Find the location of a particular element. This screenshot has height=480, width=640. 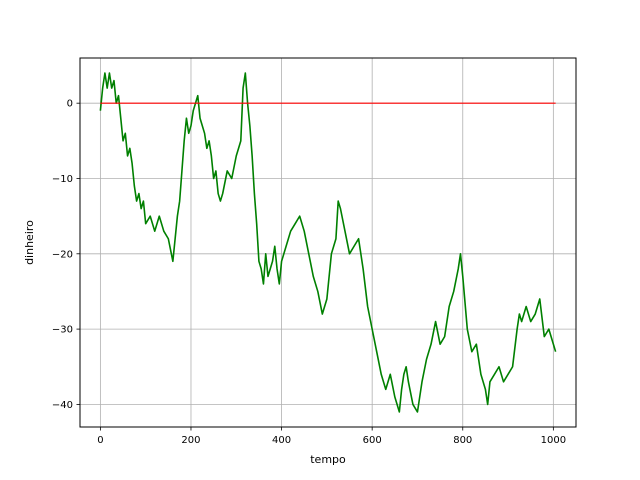

y-tick-label: −30 is located at coordinates (62, 330).